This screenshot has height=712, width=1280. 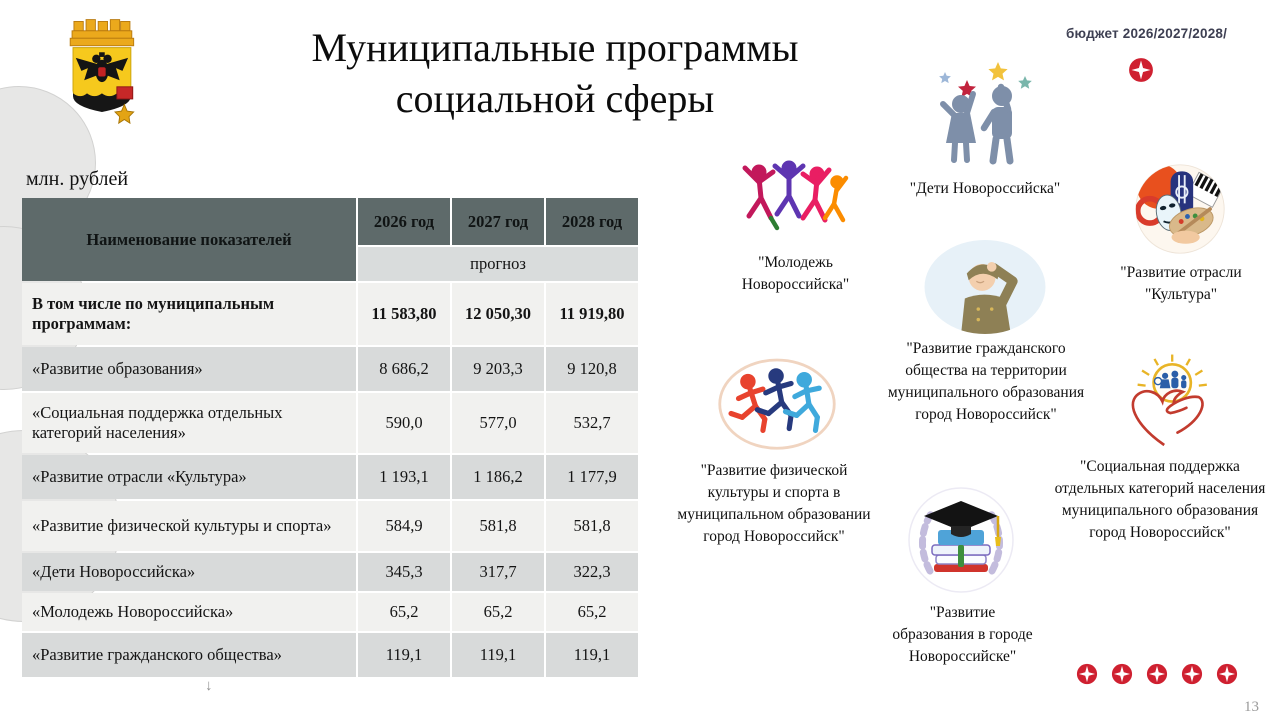 What do you see at coordinates (776, 406) in the screenshot?
I see `runners-sport-icon` at bounding box center [776, 406].